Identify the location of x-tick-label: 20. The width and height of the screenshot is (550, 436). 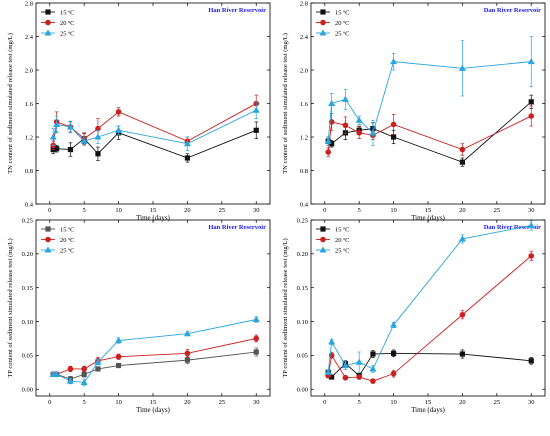
(462, 402).